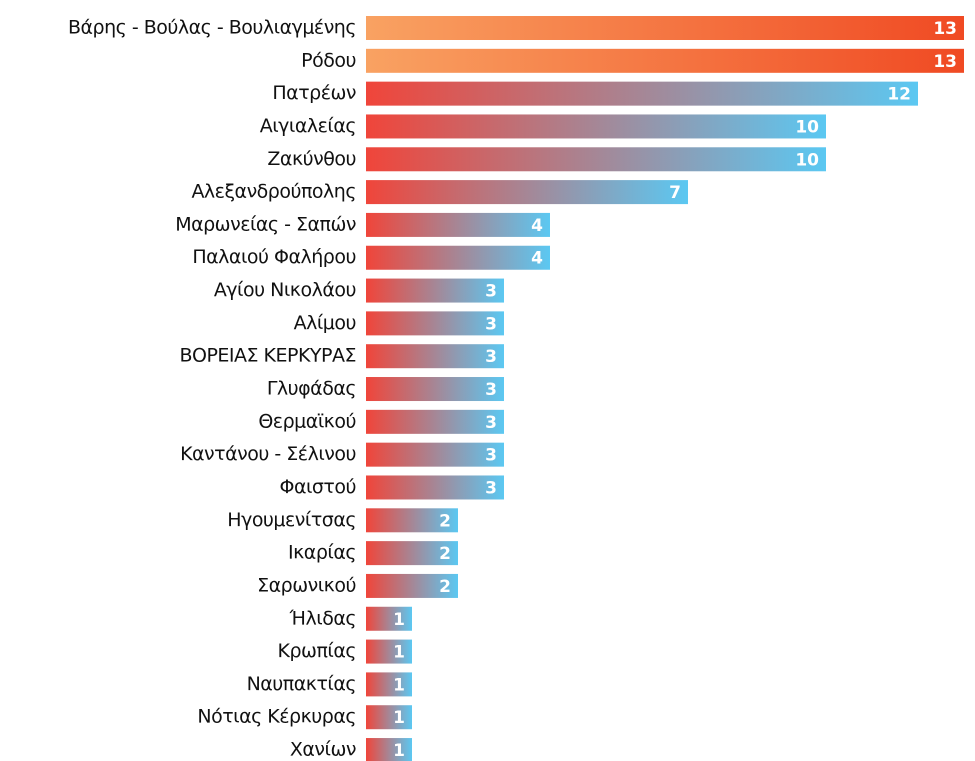  Describe the element at coordinates (322, 553) in the screenshot. I see `category-label: Ικαρίας` at that location.